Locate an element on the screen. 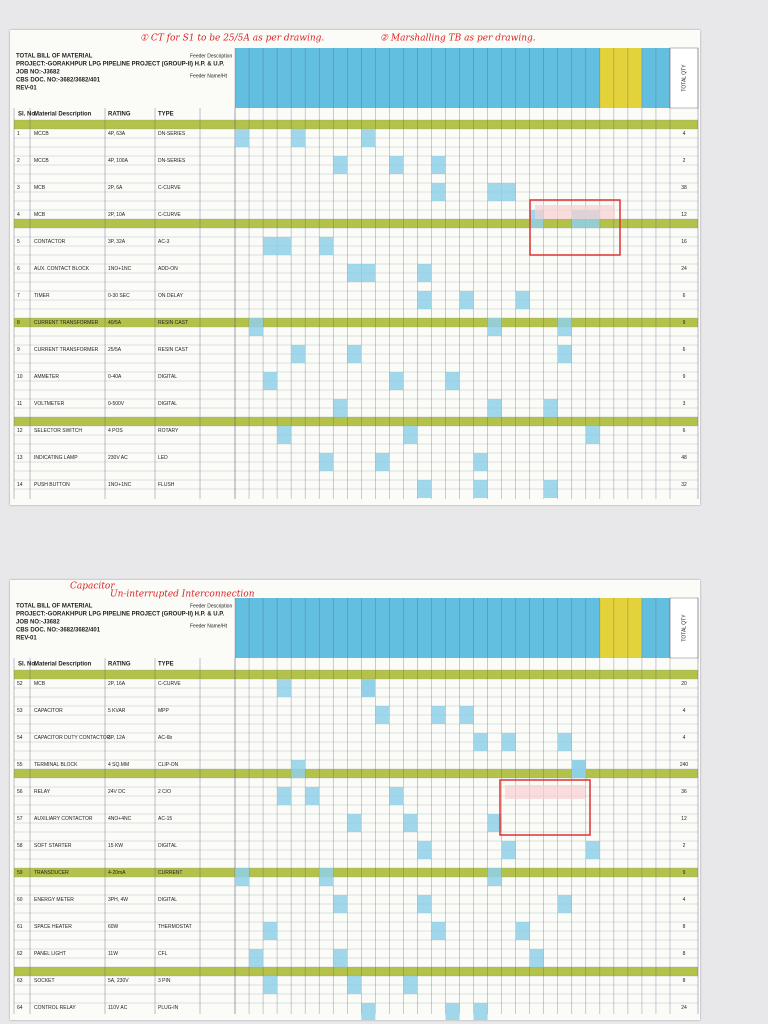 Image resolution: width=768 pixels, height=1024 pixels. cell: C-CURVE is located at coordinates (169, 215).